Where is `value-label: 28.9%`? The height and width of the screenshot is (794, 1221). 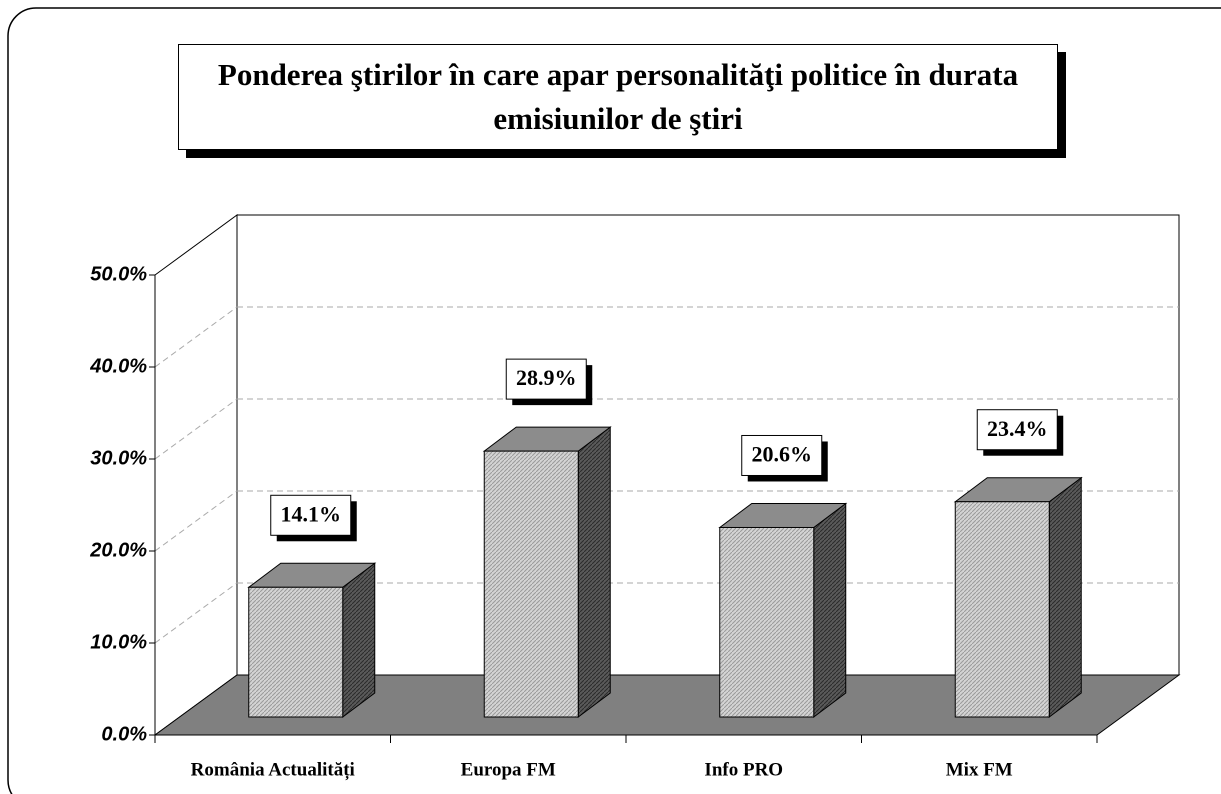 value-label: 28.9% is located at coordinates (546, 377).